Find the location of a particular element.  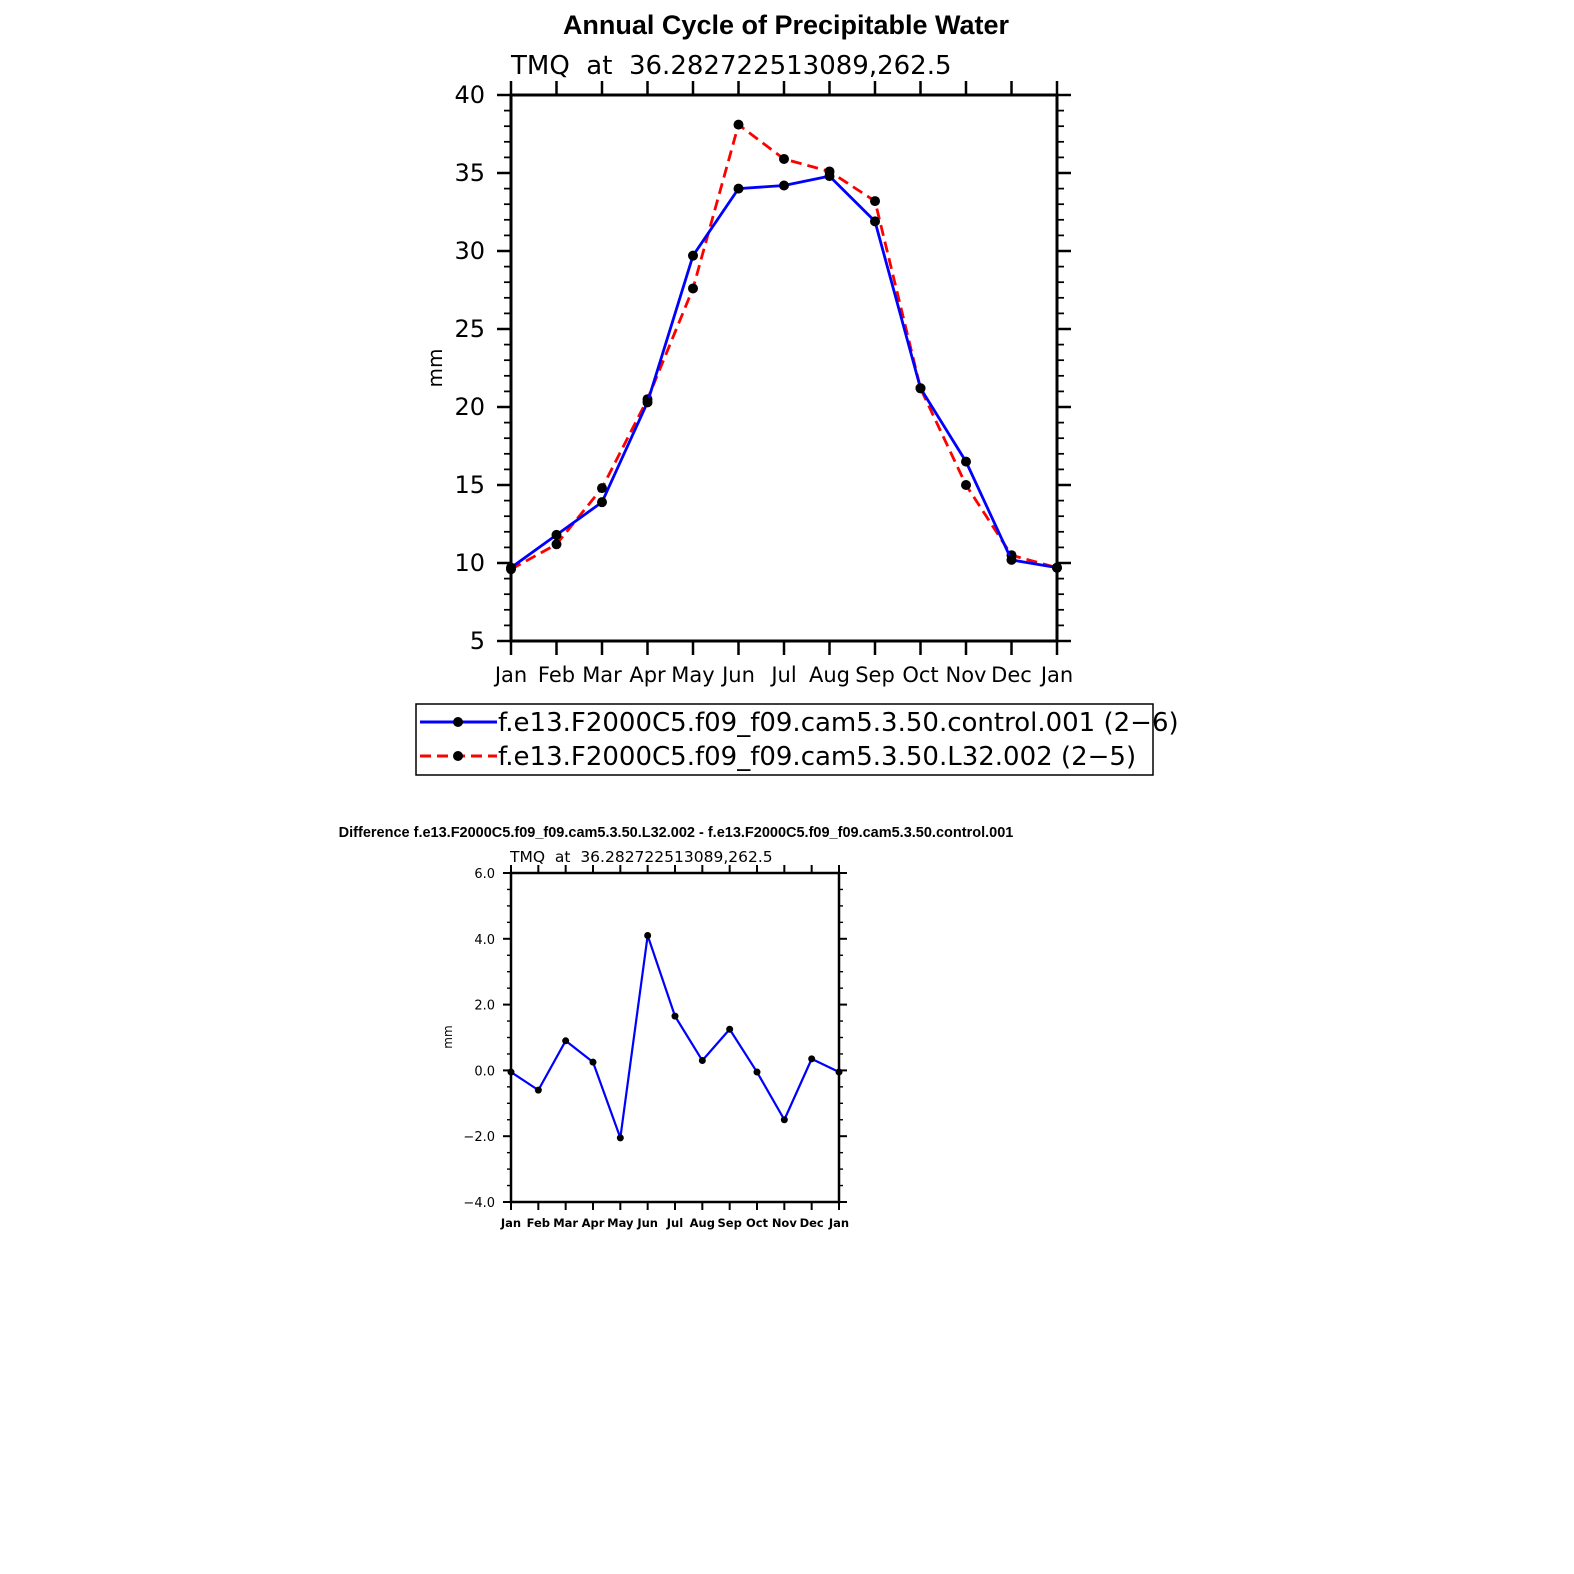

legend-marker-control is located at coordinates (458, 722).